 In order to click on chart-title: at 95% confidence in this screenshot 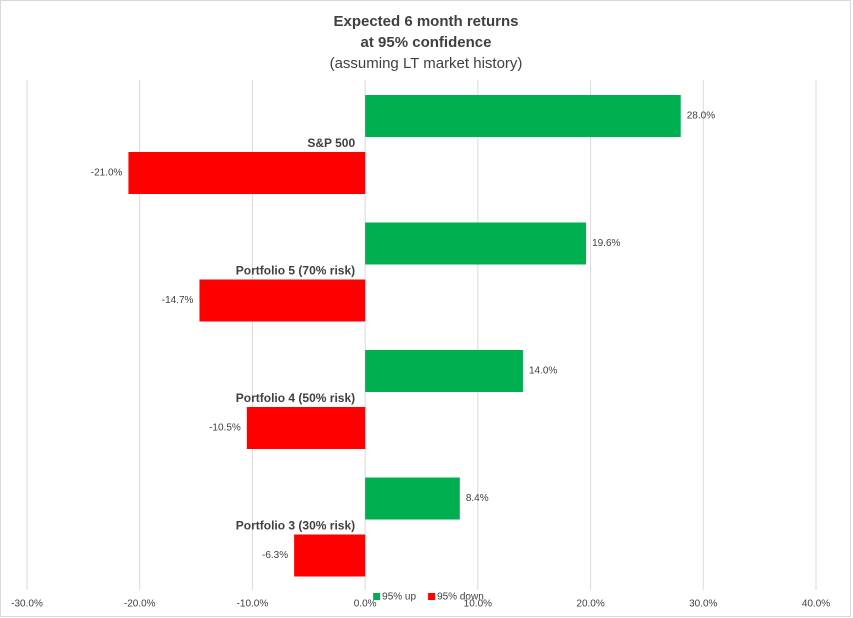, I will do `click(426, 42)`.